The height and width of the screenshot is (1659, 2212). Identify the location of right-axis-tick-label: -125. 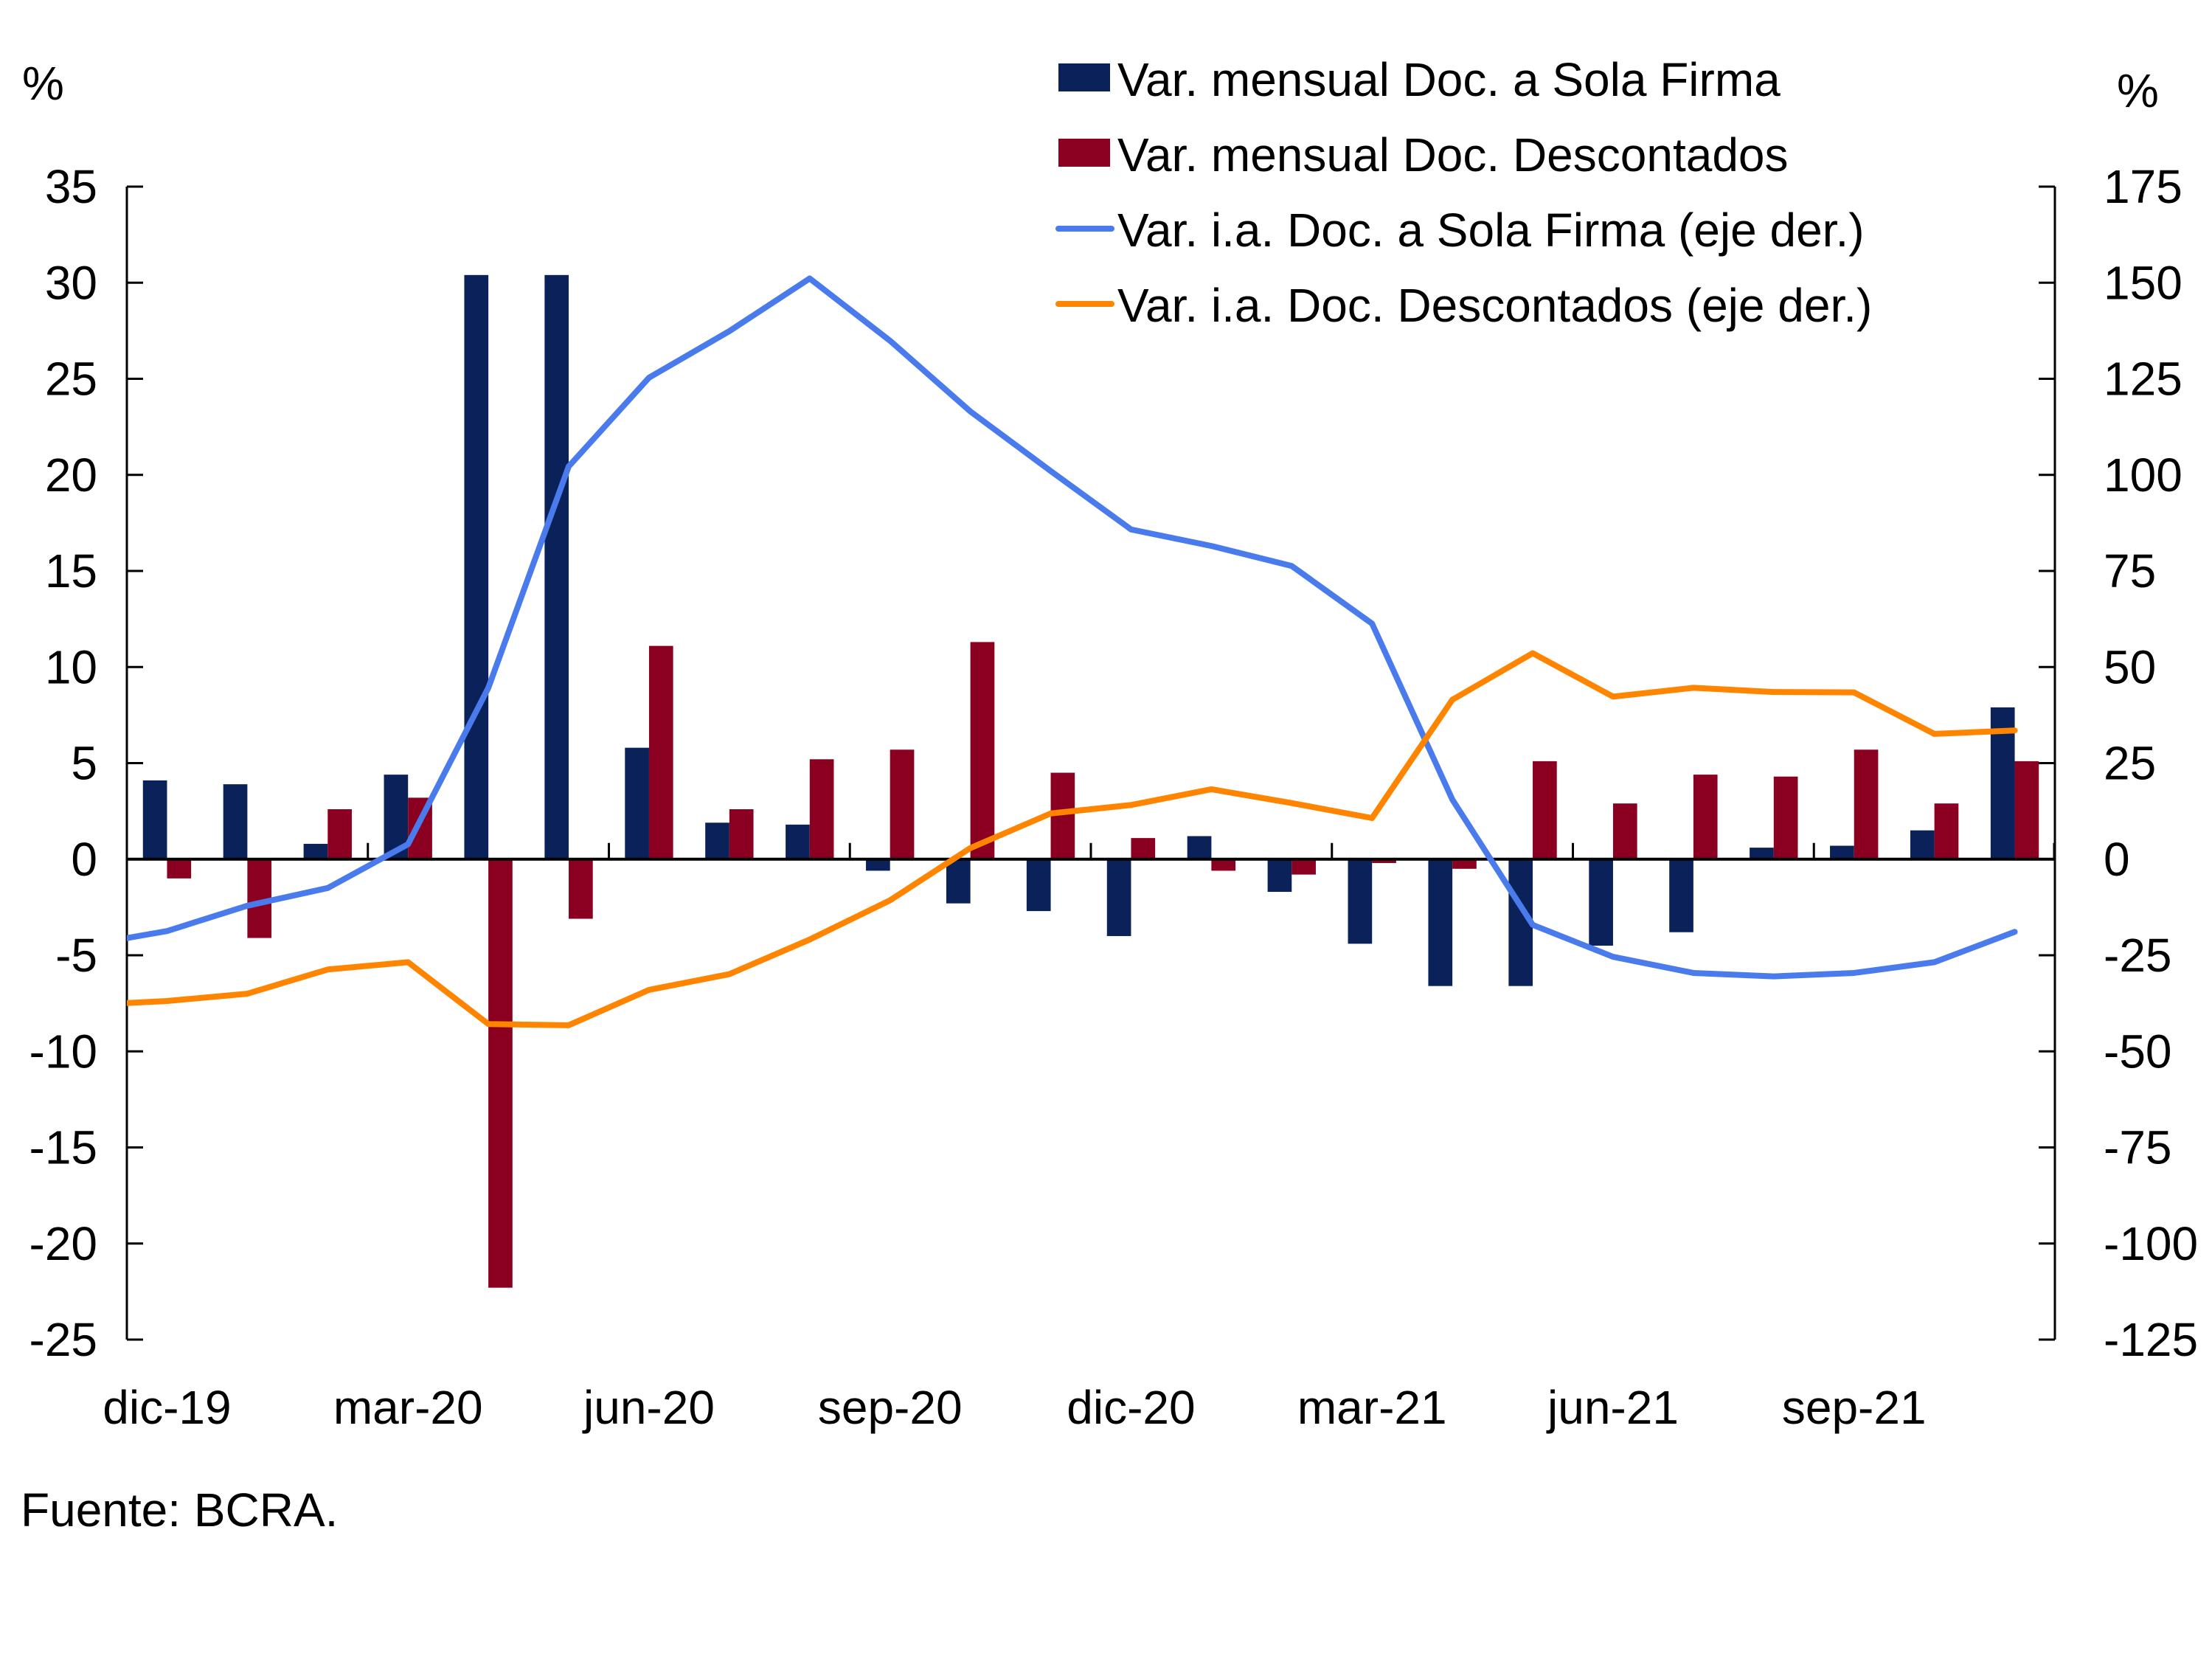
(2151, 1339).